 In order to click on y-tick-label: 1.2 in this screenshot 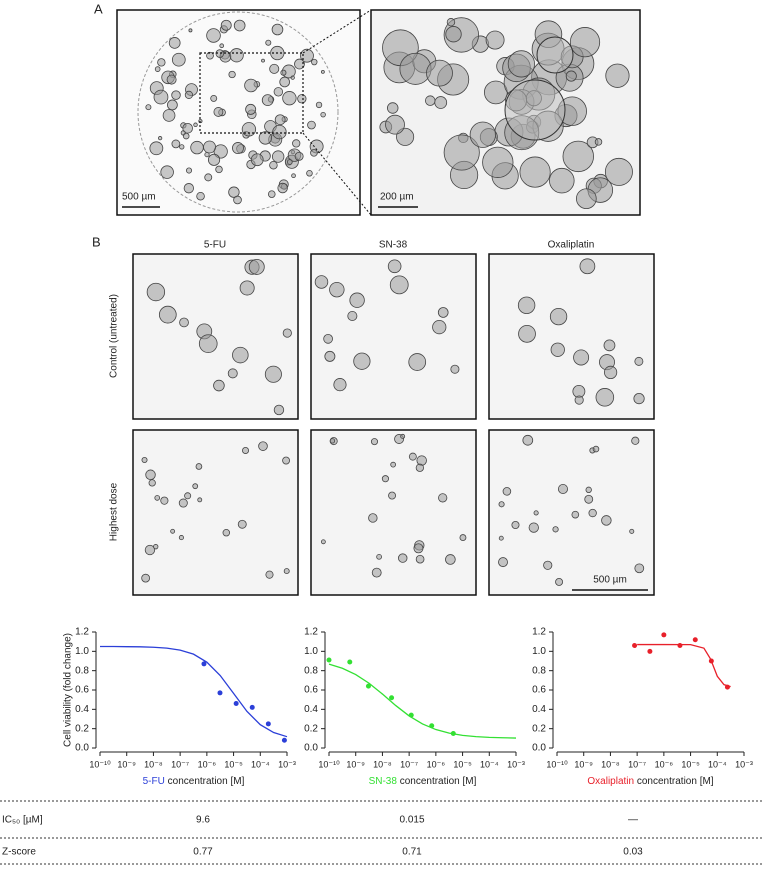, I will do `click(539, 632)`.